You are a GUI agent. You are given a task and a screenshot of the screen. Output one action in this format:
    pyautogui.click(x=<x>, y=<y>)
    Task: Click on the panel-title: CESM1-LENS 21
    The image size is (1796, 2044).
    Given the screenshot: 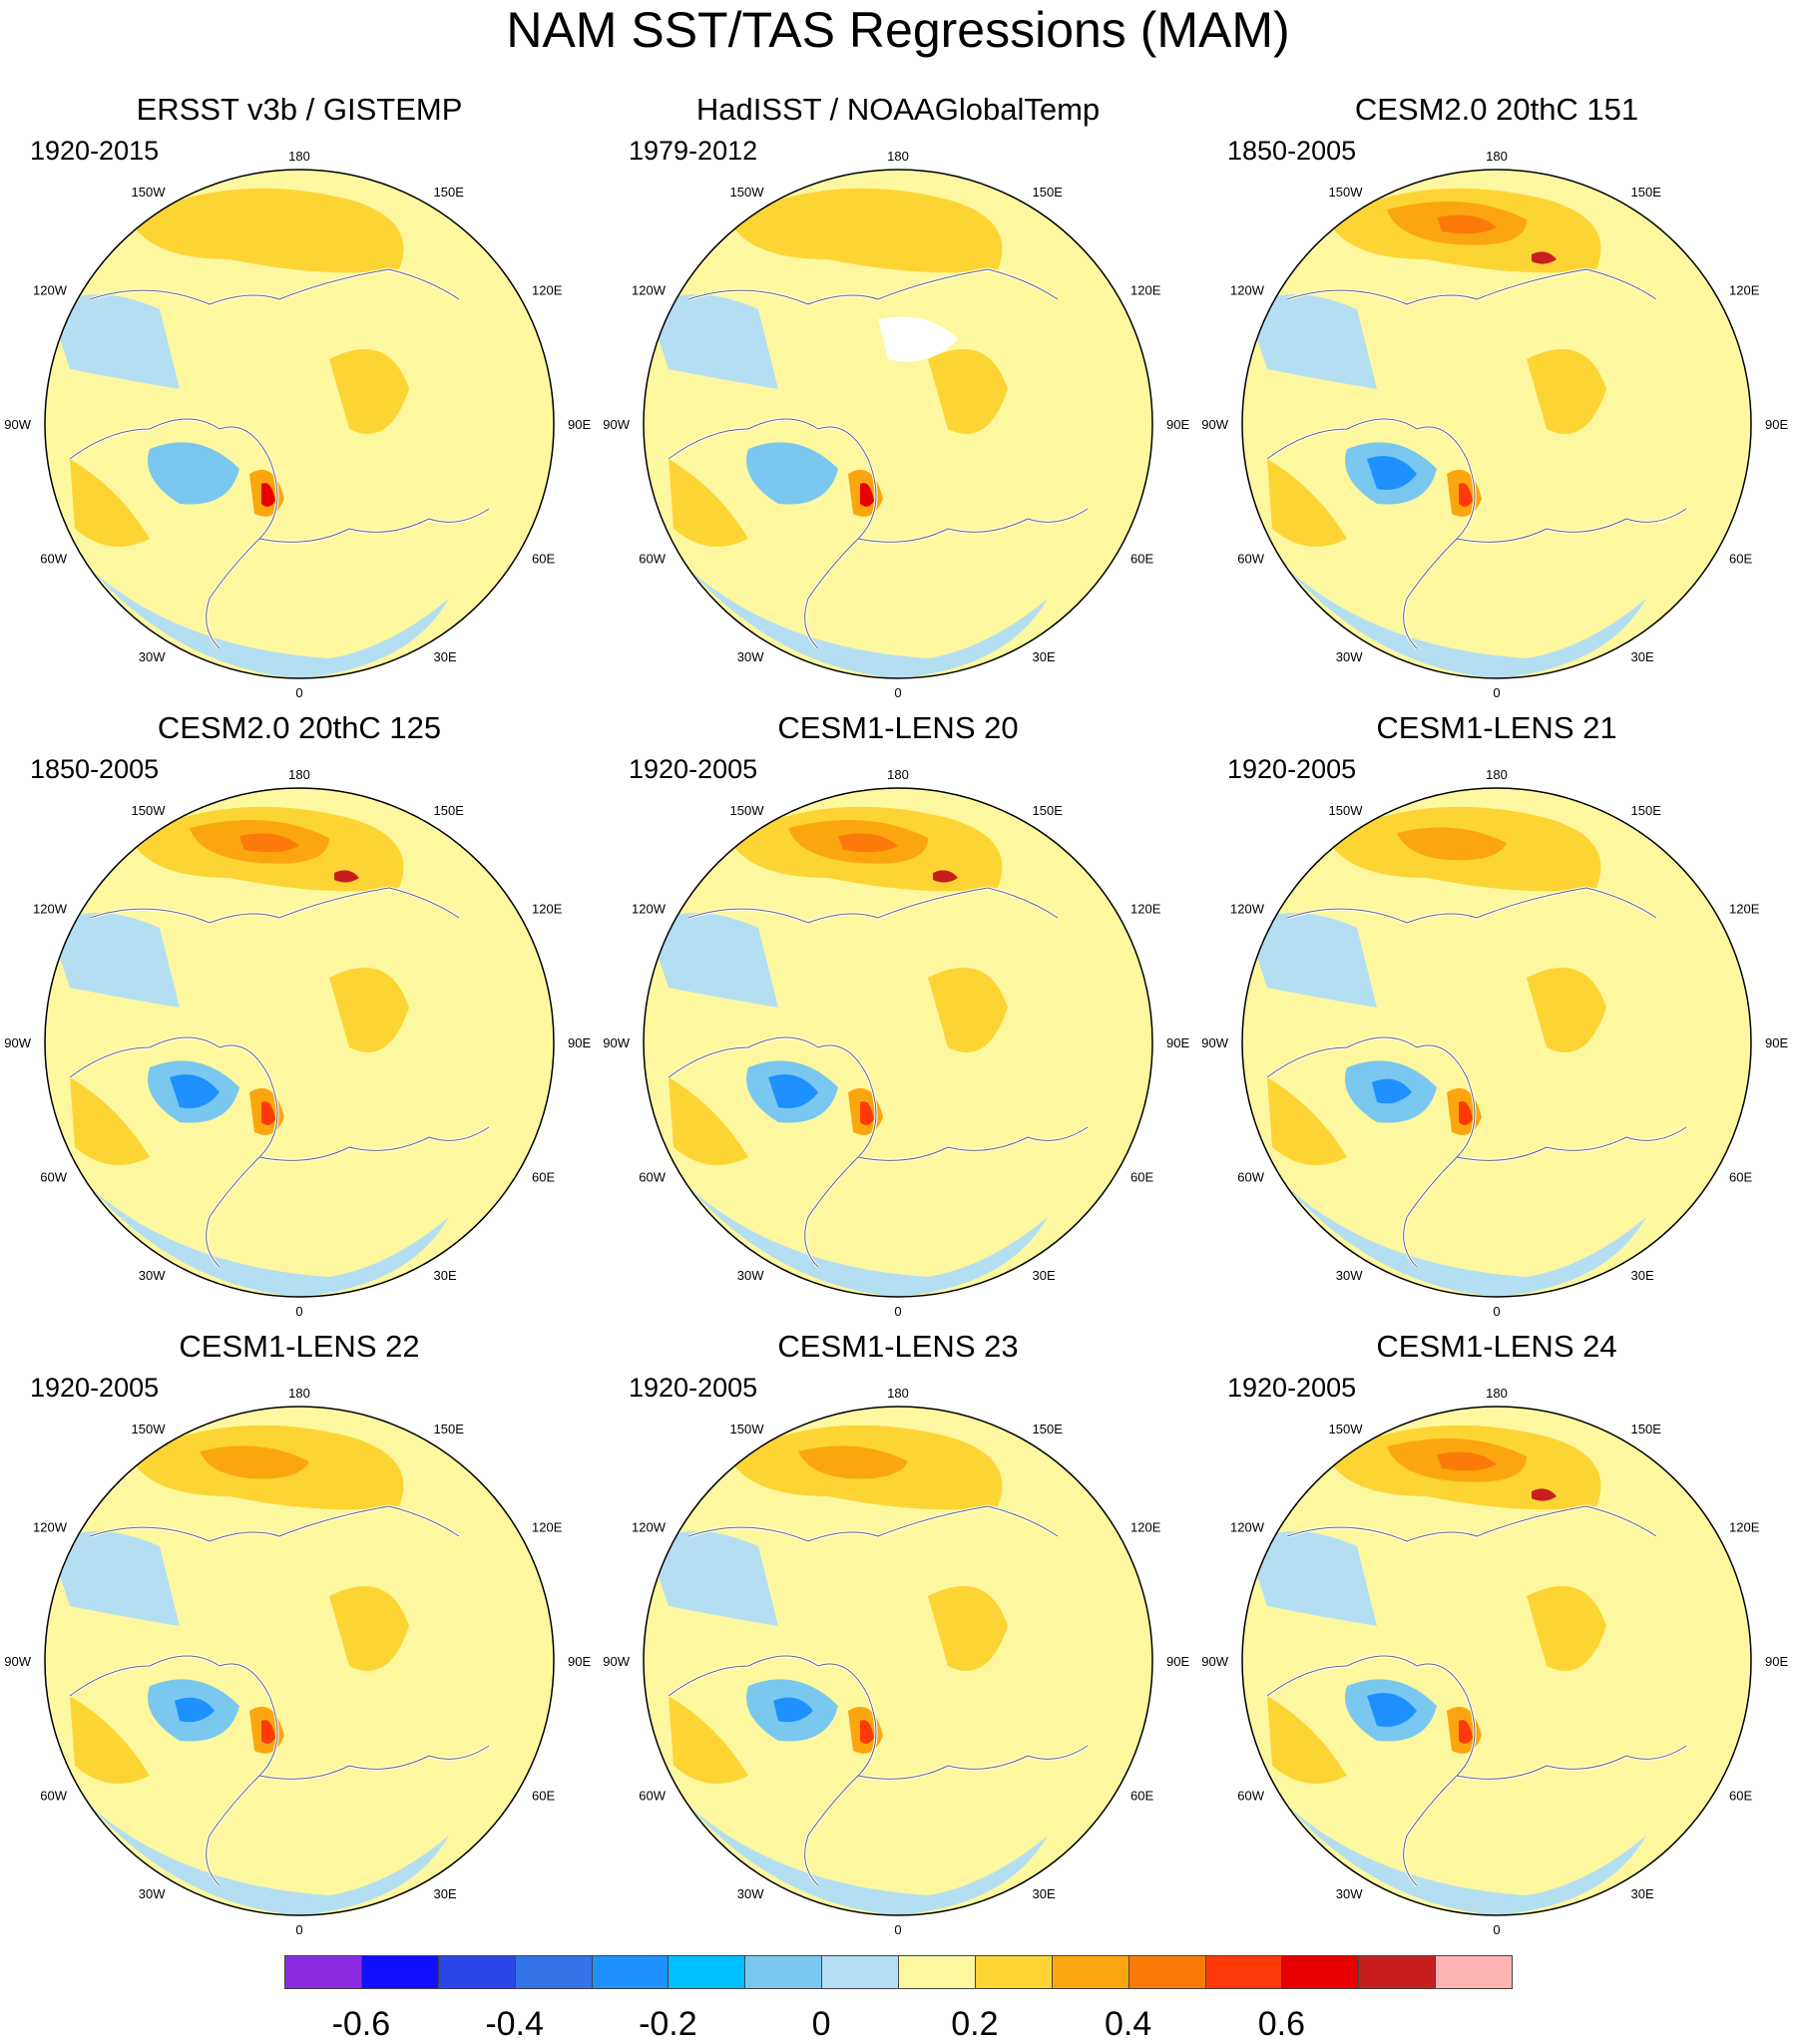 What is the action you would take?
    pyautogui.click(x=1496, y=727)
    